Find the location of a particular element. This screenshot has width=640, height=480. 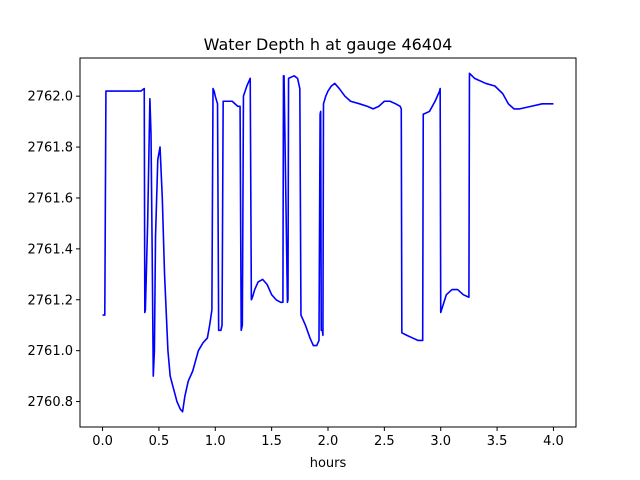

y-tick-label: 2762.0 is located at coordinates (51, 97).